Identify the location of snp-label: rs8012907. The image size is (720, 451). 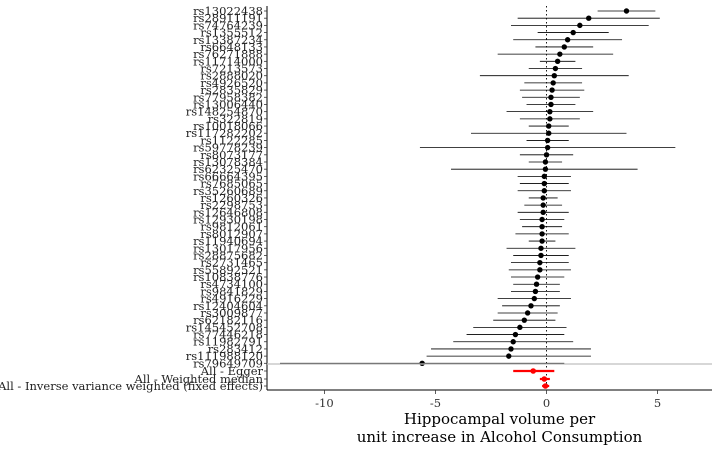
(231, 234).